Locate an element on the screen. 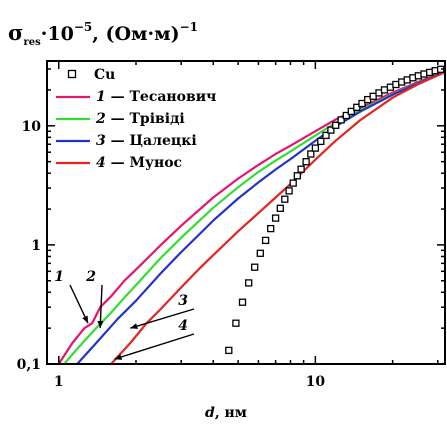  legend-label-3: 3 — Цалецкі is located at coordinates (146, 141).